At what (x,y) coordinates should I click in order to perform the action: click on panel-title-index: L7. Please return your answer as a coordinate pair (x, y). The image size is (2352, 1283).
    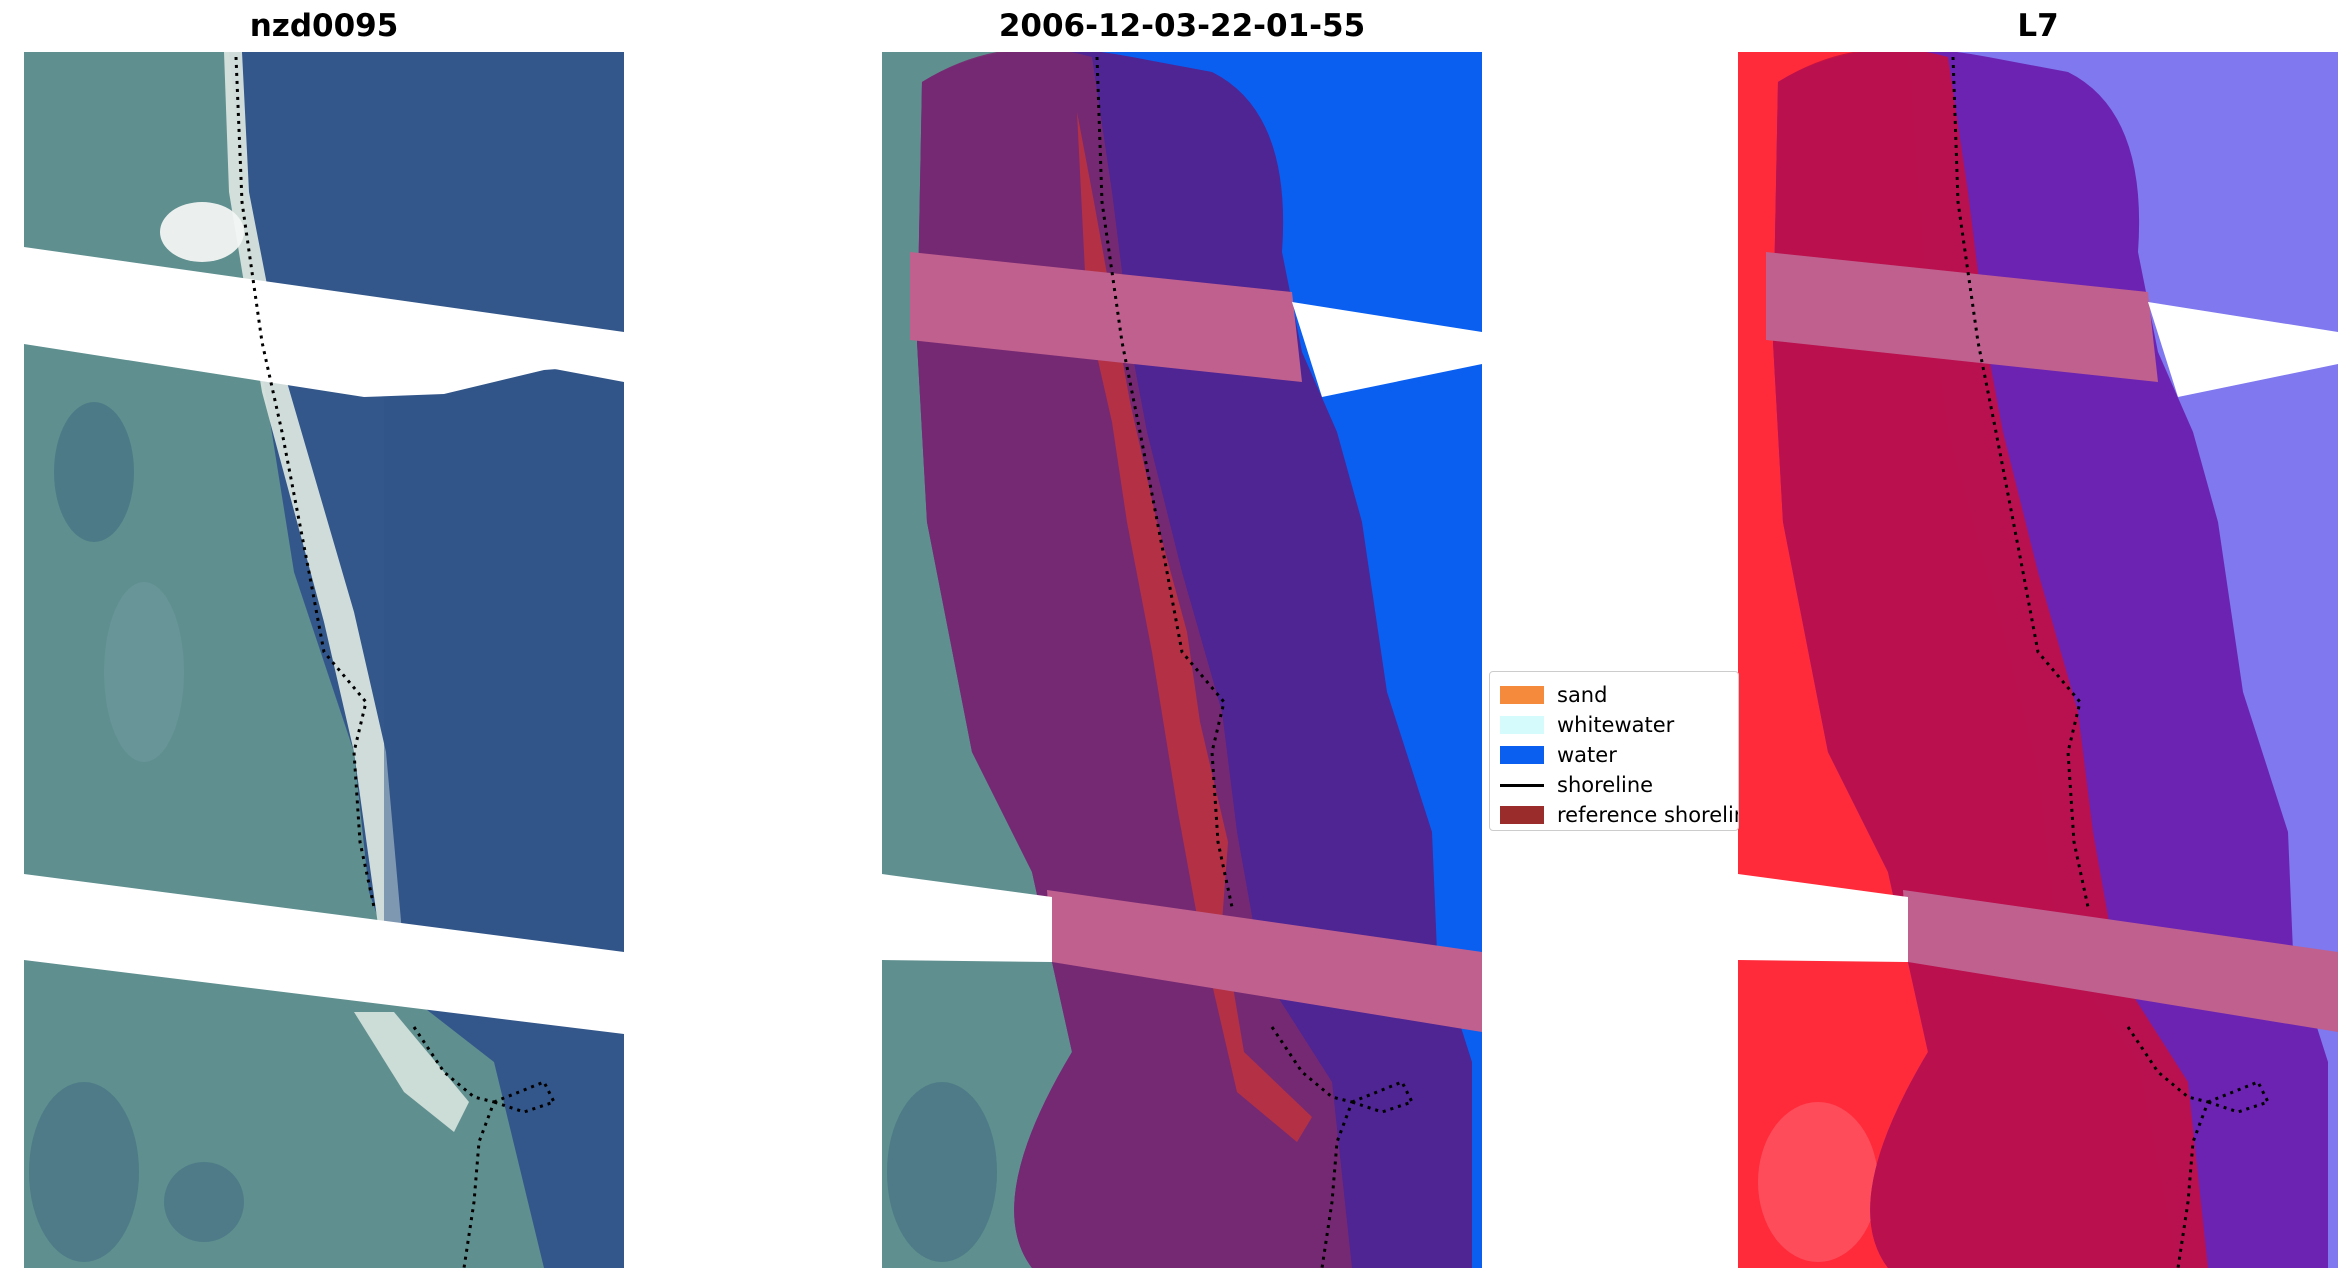
    Looking at the image, I should click on (2038, 26).